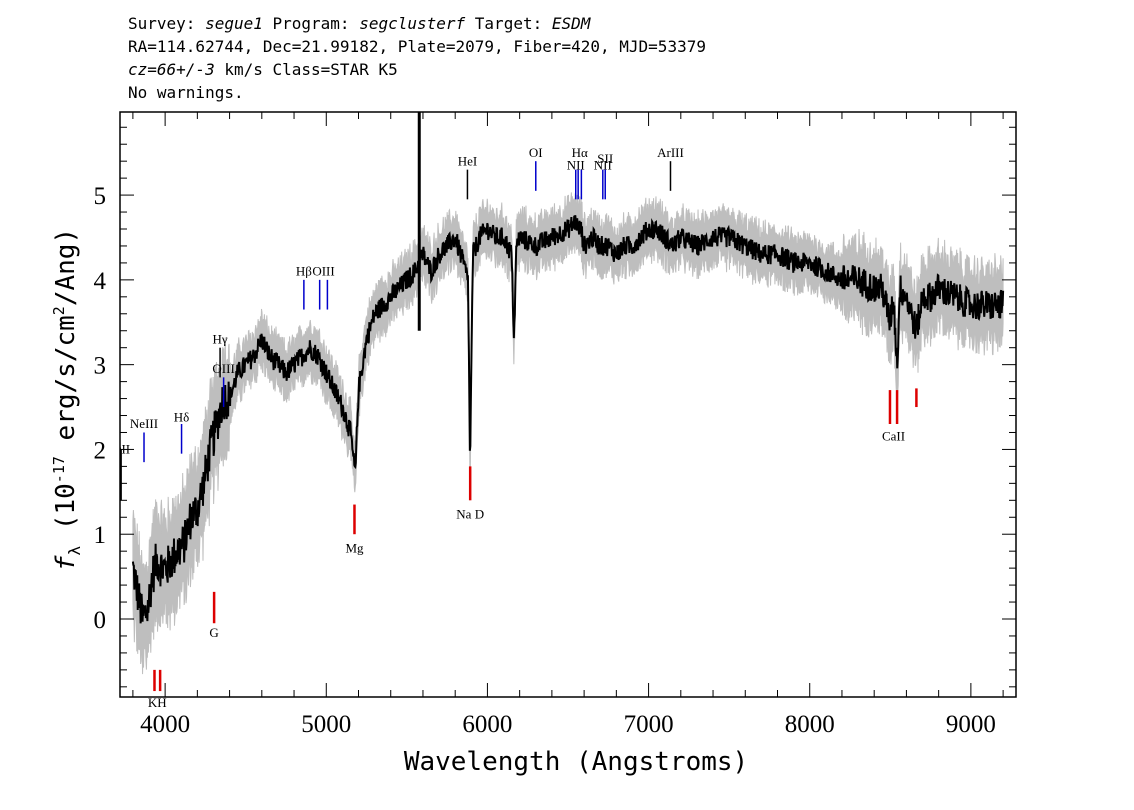 This screenshot has height=810, width=1134. Describe the element at coordinates (468, 160) in the screenshot. I see `line-label-13: HeI` at that location.